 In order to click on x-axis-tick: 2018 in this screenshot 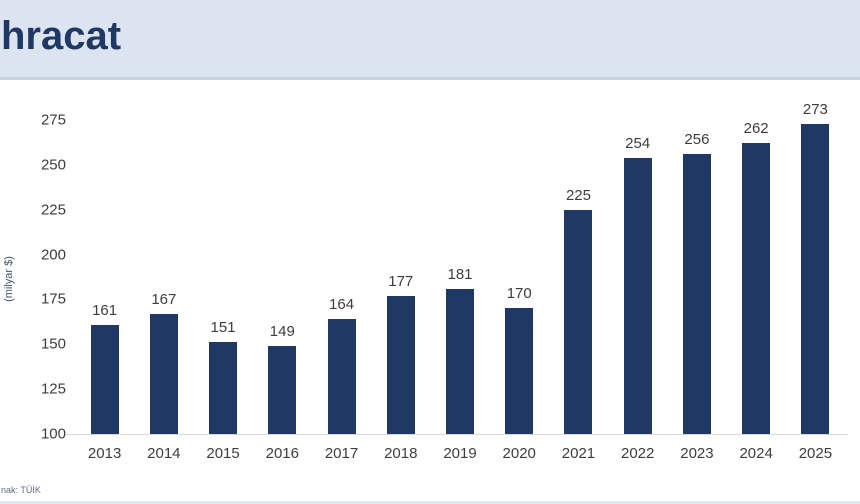, I will do `click(401, 453)`.